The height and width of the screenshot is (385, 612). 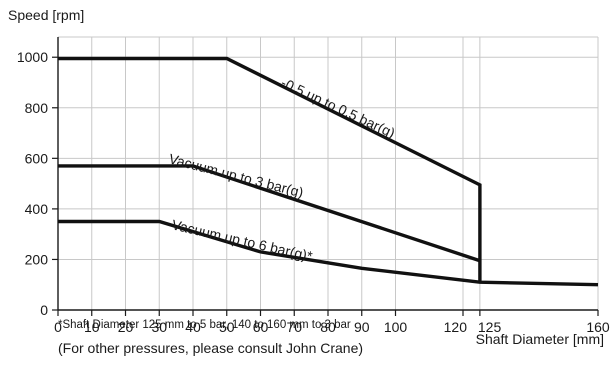 What do you see at coordinates (37, 259) in the screenshot?
I see `y-tick-label: 200` at bounding box center [37, 259].